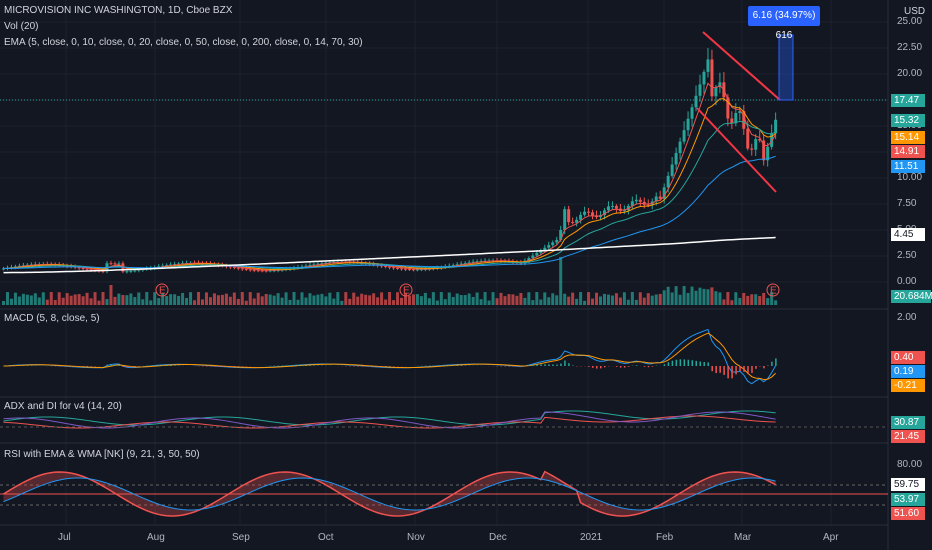 Image resolution: width=932 pixels, height=550 pixels. Describe the element at coordinates (908, 100) in the screenshot. I see `price-tag: 17.47` at that location.